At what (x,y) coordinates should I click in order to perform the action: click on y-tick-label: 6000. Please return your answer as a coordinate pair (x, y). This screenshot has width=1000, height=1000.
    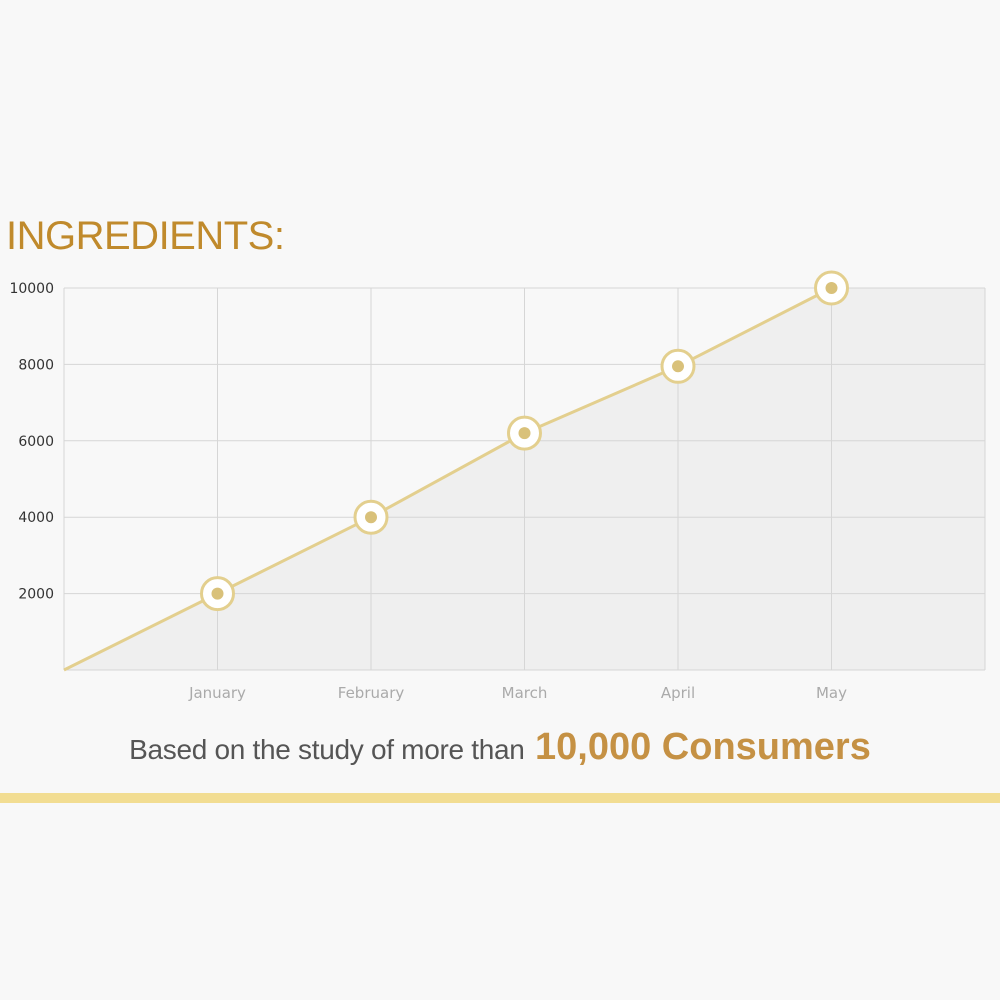
    Looking at the image, I should click on (36, 442).